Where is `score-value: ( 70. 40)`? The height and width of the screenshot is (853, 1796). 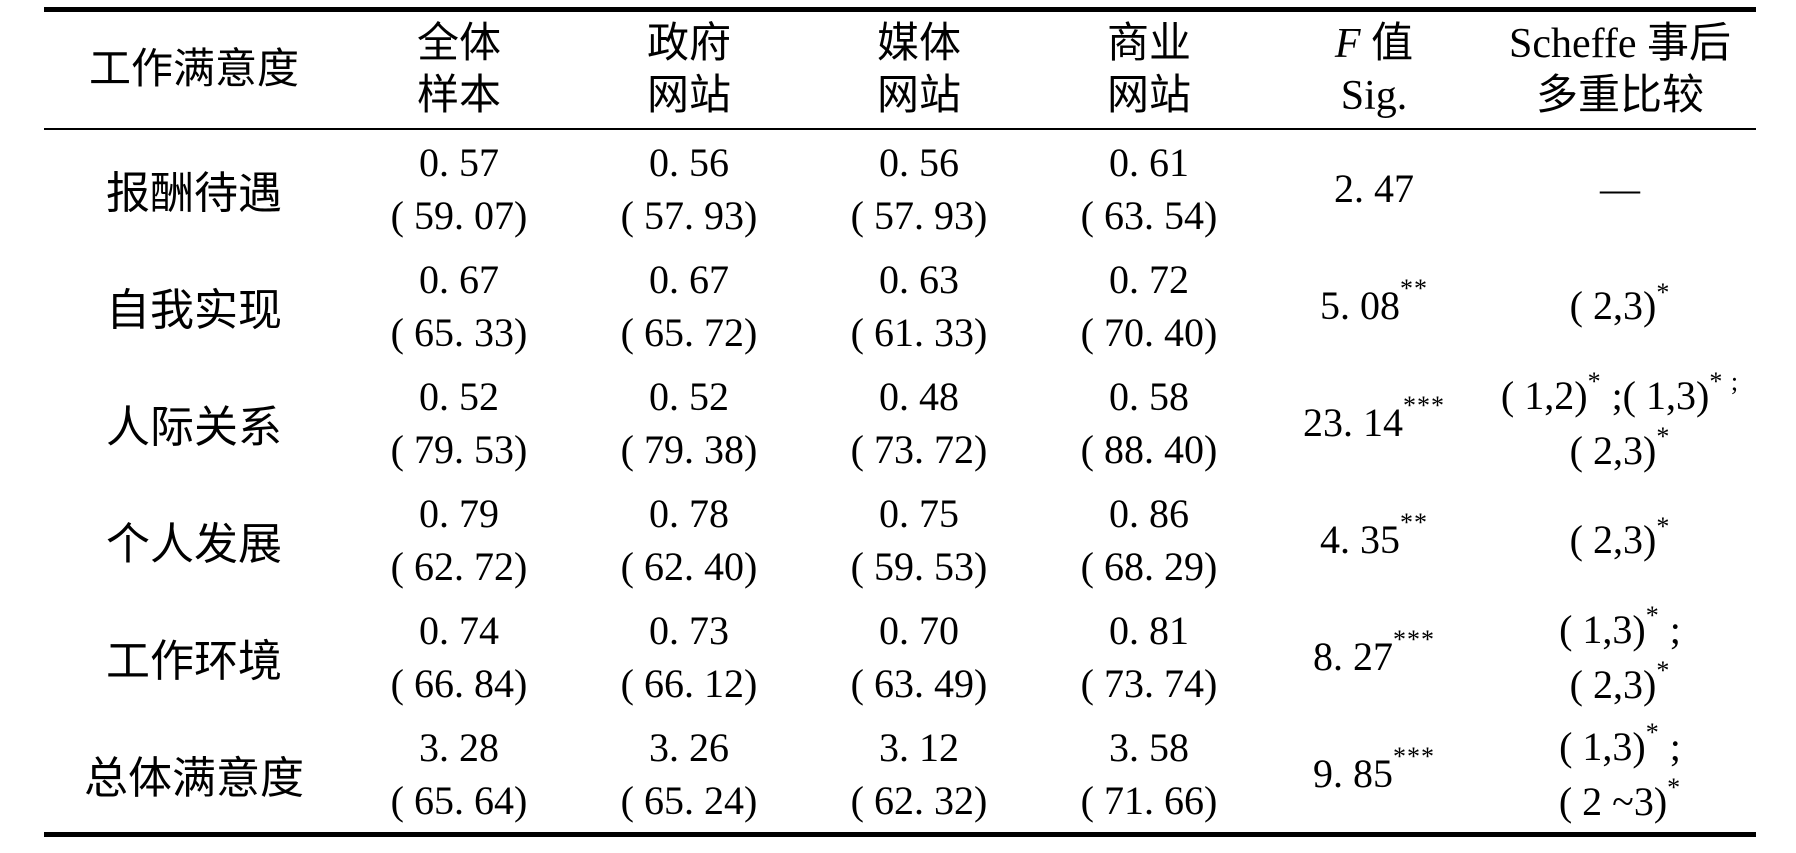
score-value: ( 70. 40) is located at coordinates (1149, 332).